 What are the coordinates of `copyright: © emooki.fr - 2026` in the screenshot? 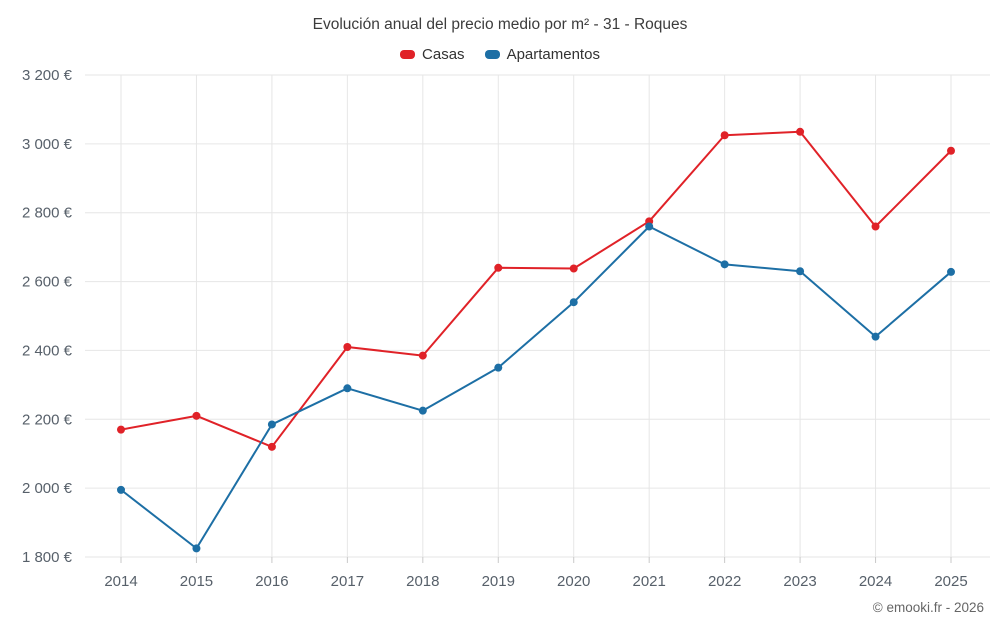 It's located at (928, 607).